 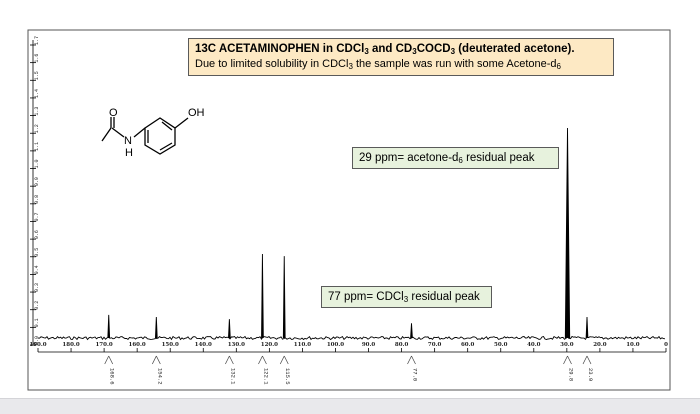 I want to click on left-scale-label: 1.6, so click(x=37, y=58).